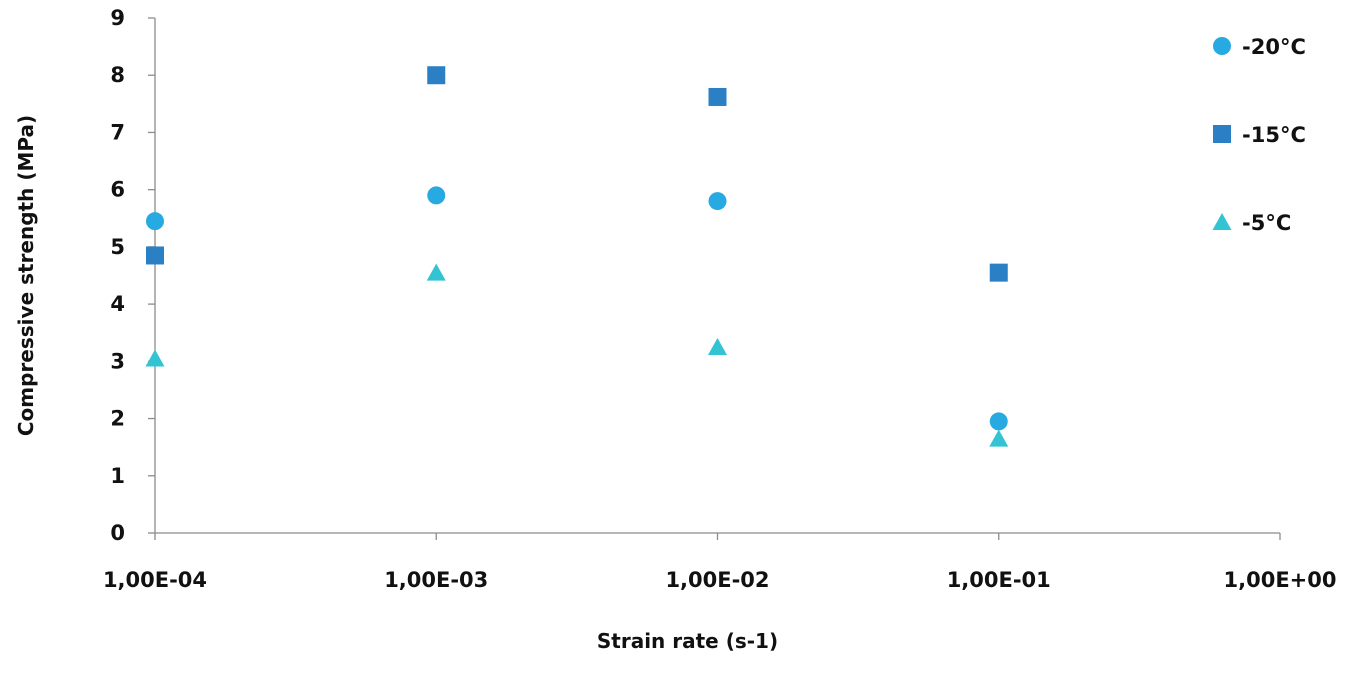 The height and width of the screenshot is (687, 1350). I want to click on y-tick-label: 0, so click(117, 533).